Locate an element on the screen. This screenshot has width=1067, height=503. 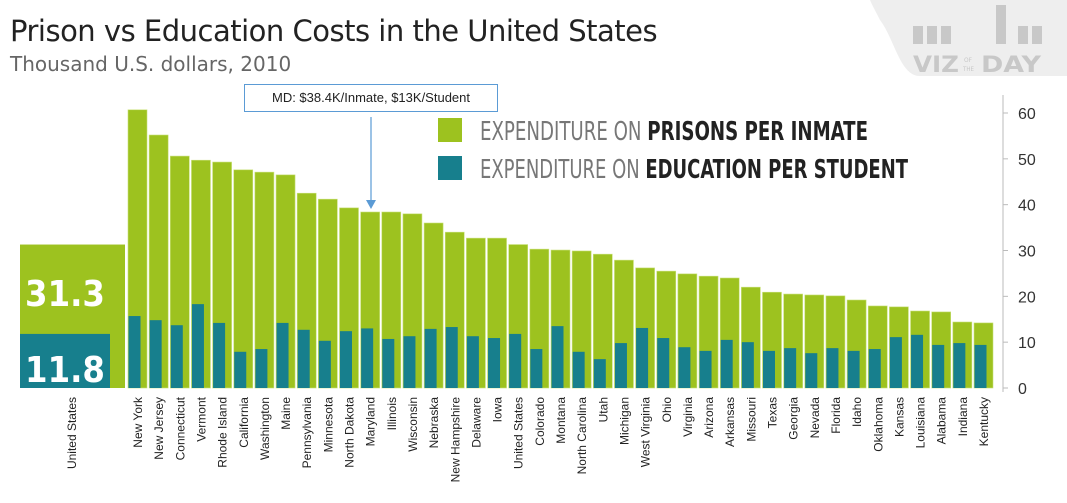
x-tick-label: Michigan is located at coordinates (624, 421).